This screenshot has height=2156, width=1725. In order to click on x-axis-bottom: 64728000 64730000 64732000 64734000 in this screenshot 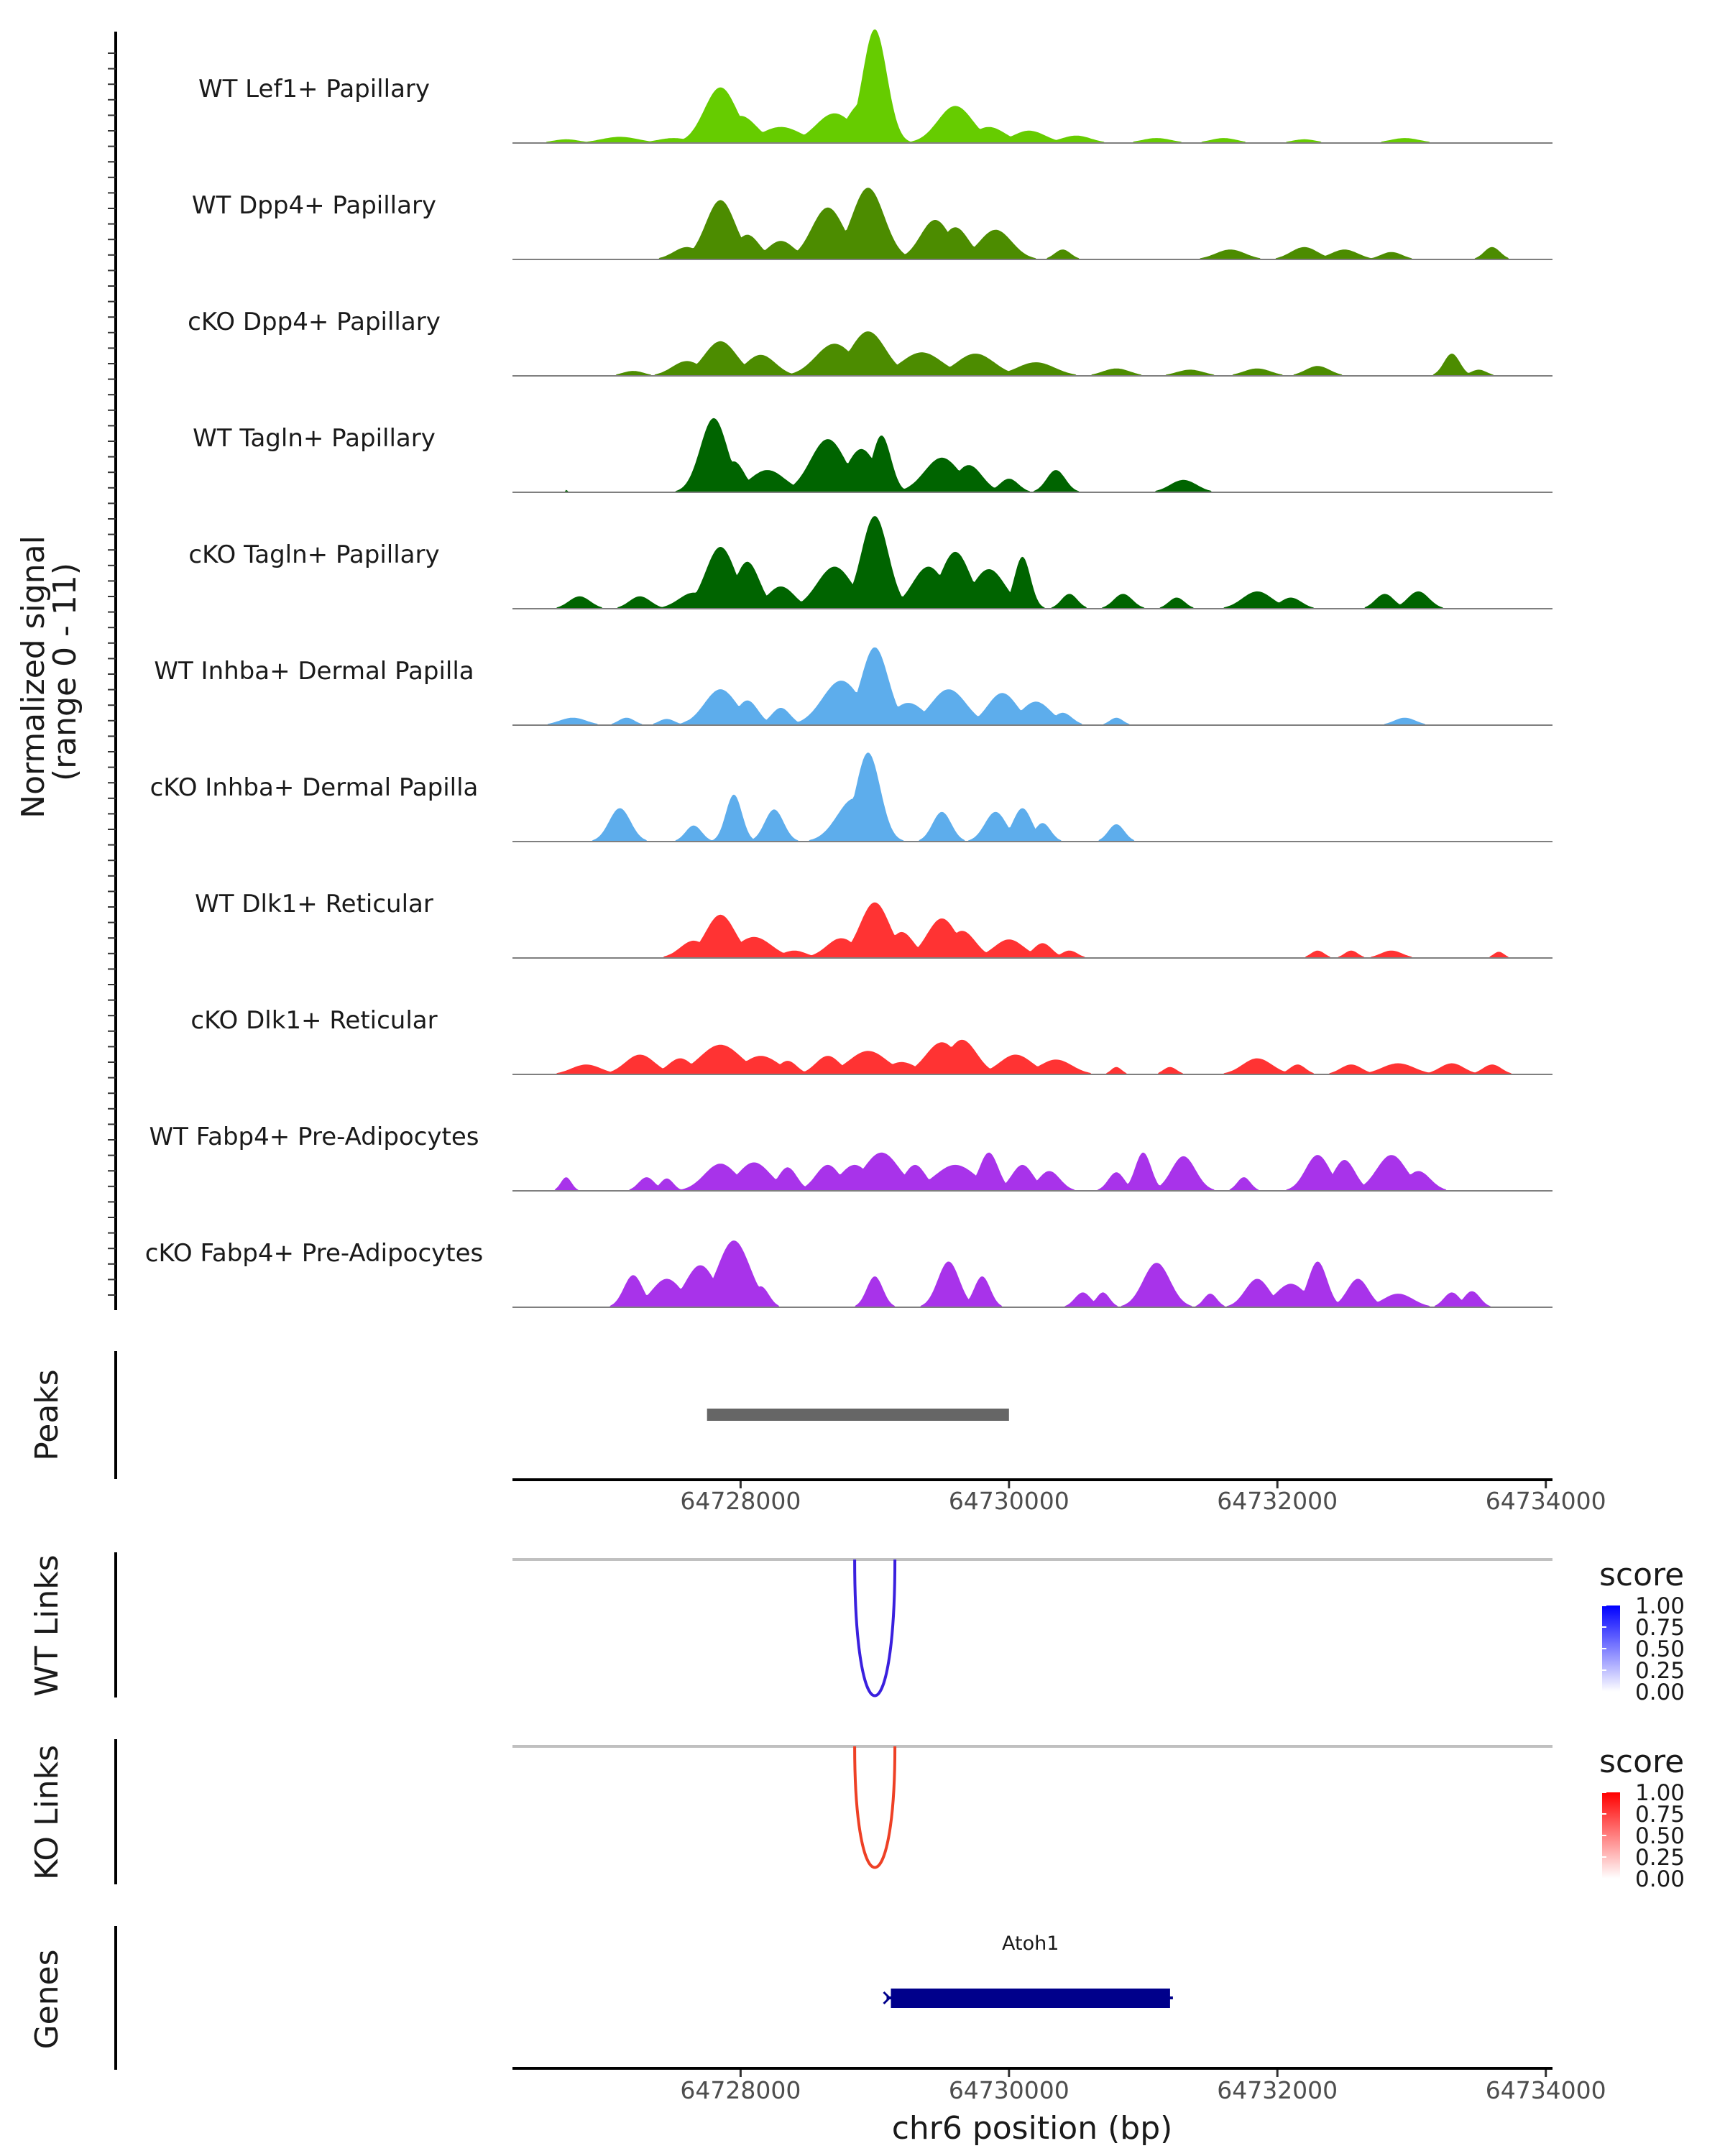, I will do `click(1059, 2085)`.